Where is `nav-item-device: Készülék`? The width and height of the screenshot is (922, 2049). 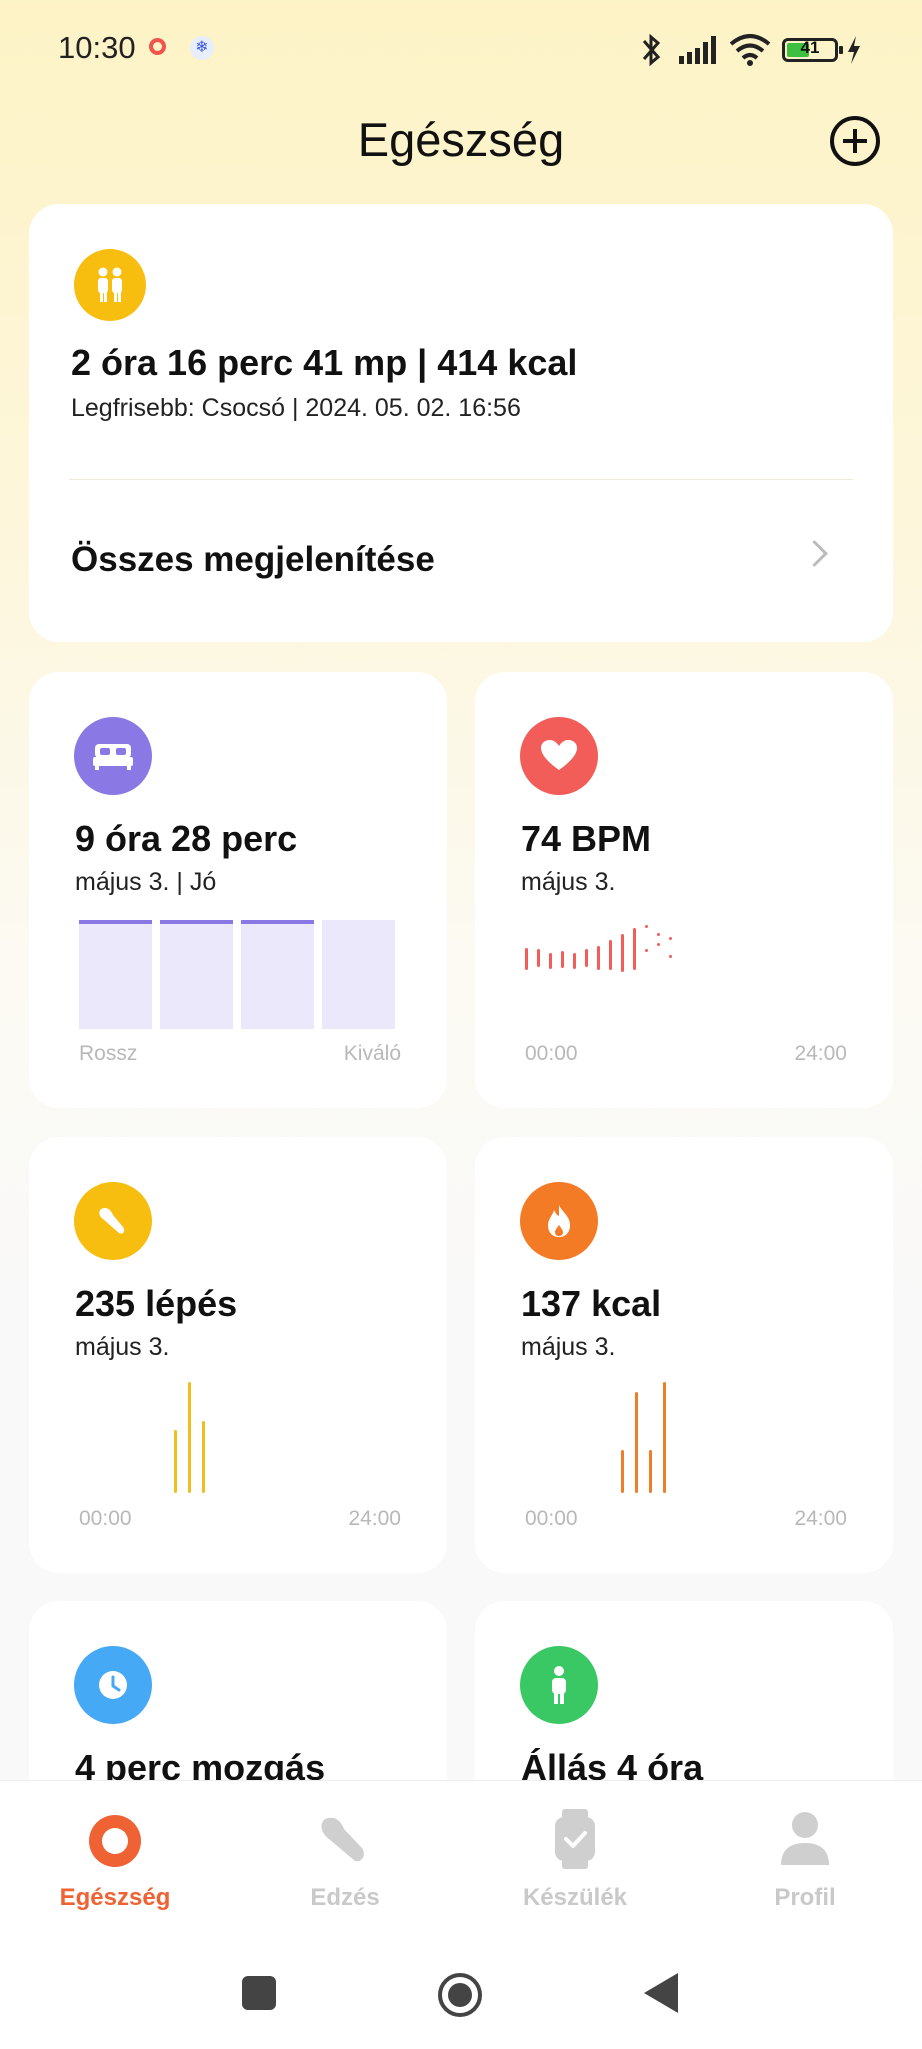
nav-item-device: Készülék is located at coordinates (575, 1851).